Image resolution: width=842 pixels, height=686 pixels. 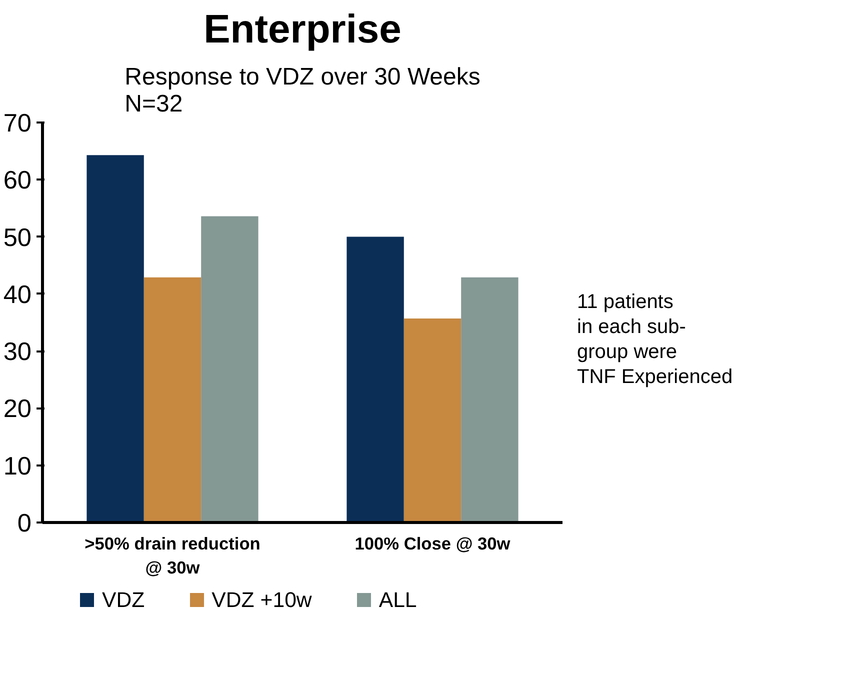 I want to click on y-tick-label: 0, so click(x=24, y=524).